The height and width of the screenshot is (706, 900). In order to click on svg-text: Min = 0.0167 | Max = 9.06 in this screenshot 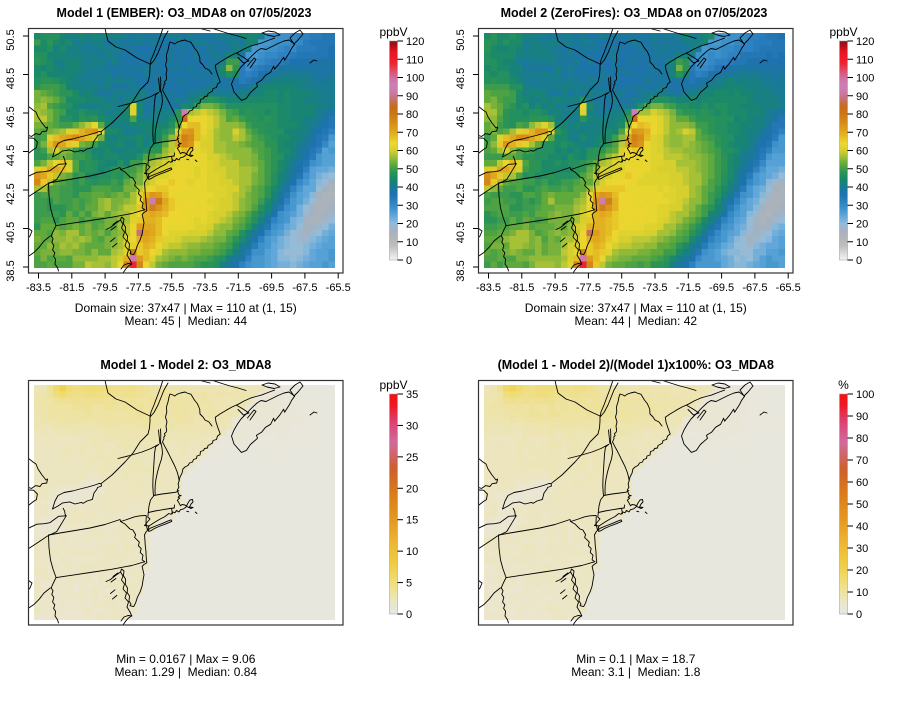, I will do `click(186, 659)`.